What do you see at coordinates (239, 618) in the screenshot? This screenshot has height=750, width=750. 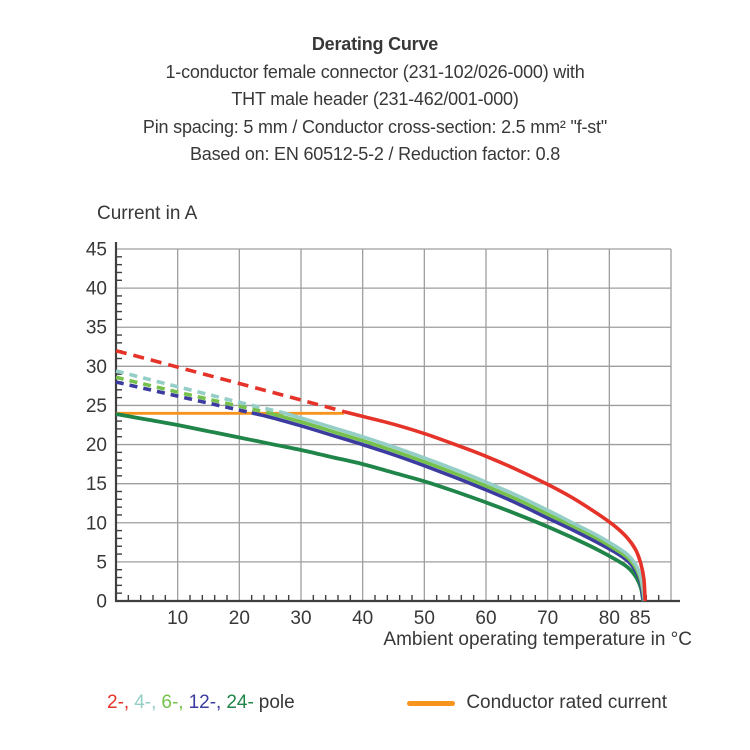 I see `x-tick-label: 20` at bounding box center [239, 618].